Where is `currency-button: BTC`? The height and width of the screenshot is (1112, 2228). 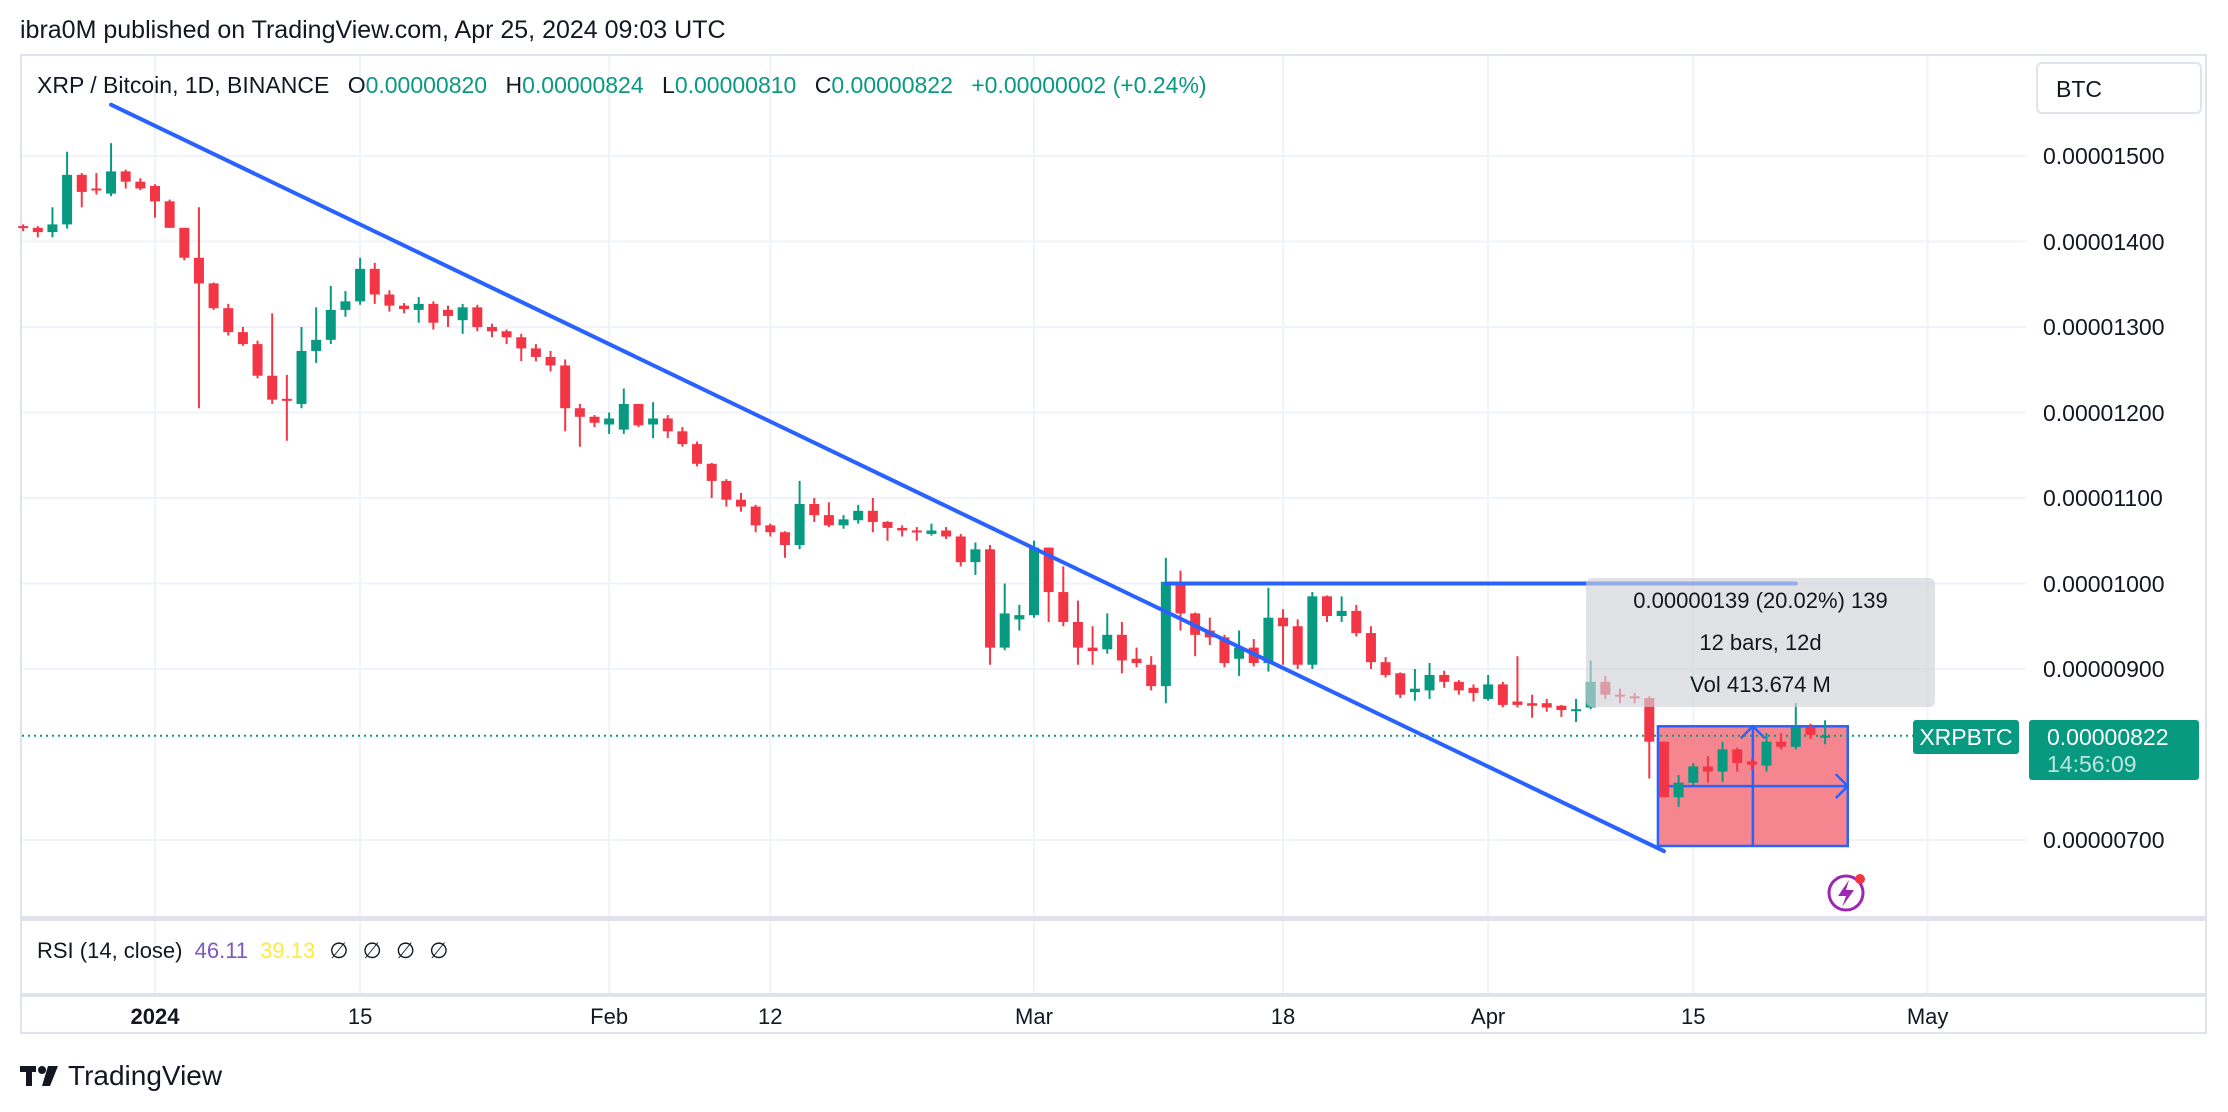
currency-button: BTC is located at coordinates (2119, 88).